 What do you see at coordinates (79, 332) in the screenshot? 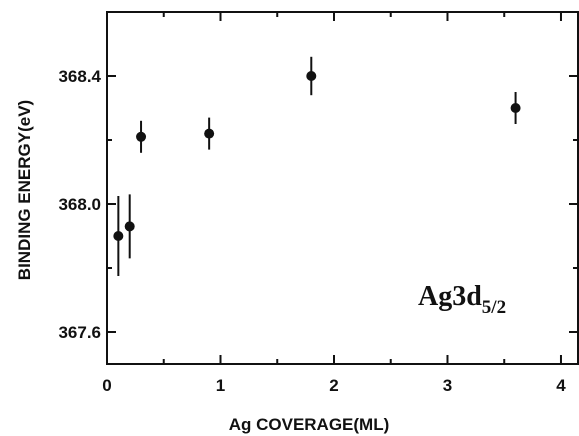
I see `y-tick-label: 367.6` at bounding box center [79, 332].